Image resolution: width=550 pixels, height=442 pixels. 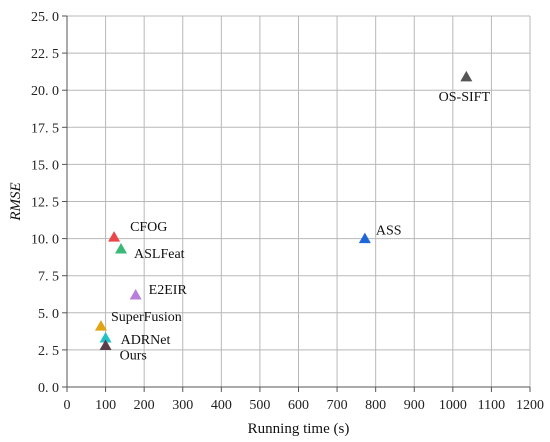 What do you see at coordinates (414, 405) in the screenshot?
I see `x-tick-label: 900` at bounding box center [414, 405].